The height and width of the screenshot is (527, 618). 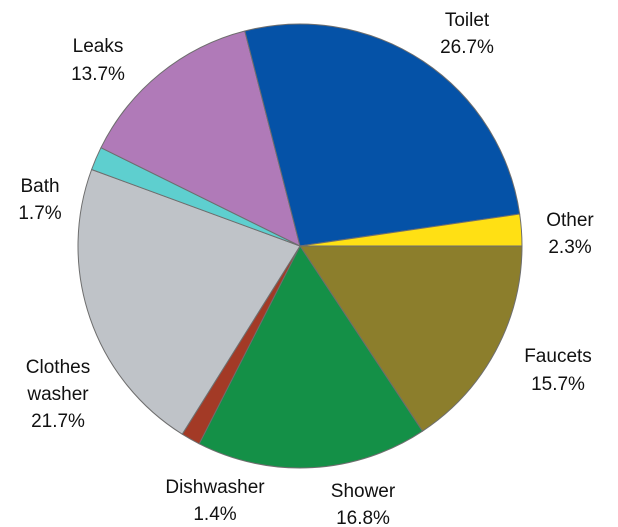 What do you see at coordinates (98, 46) in the screenshot?
I see `label-leaks-name: Leaks` at bounding box center [98, 46].